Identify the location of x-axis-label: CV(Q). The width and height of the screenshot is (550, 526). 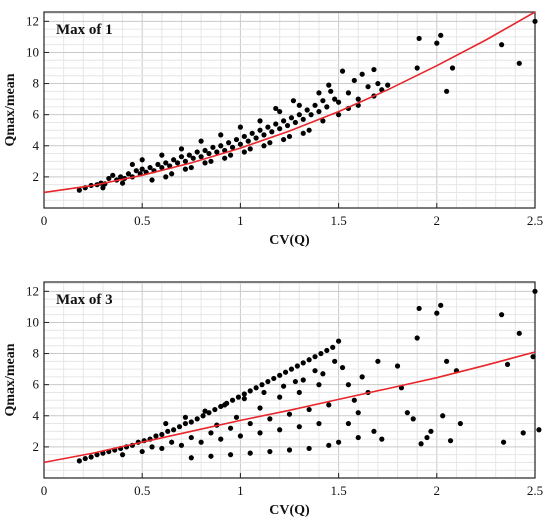
(289, 240).